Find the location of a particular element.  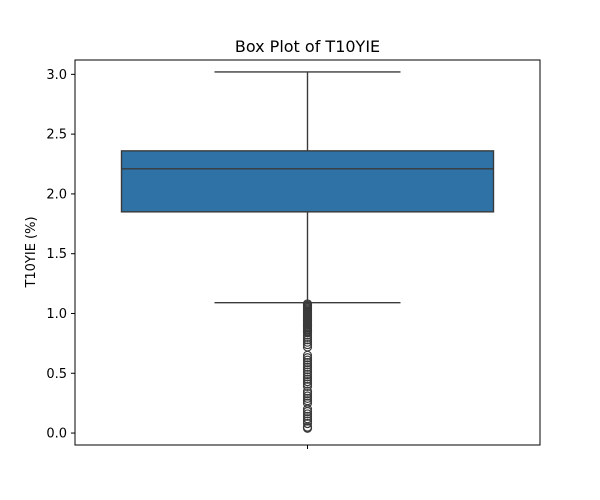

interquartile-box is located at coordinates (307, 181).